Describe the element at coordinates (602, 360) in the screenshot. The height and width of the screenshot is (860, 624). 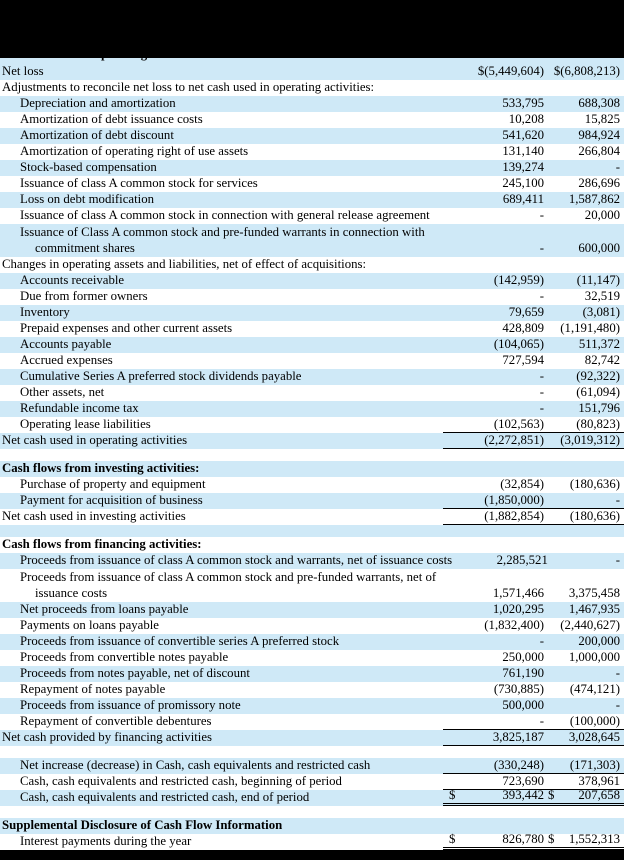
I see `value-text: 82,742` at that location.